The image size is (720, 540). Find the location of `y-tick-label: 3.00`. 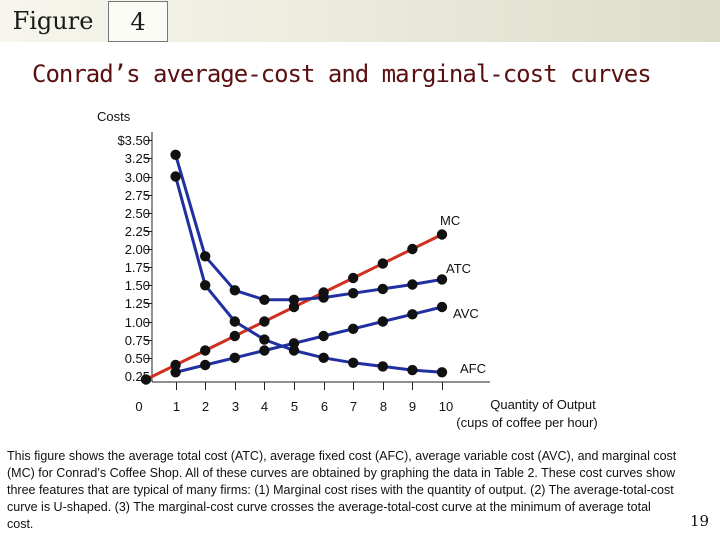

y-tick-label: 3.00 is located at coordinates (137, 177).